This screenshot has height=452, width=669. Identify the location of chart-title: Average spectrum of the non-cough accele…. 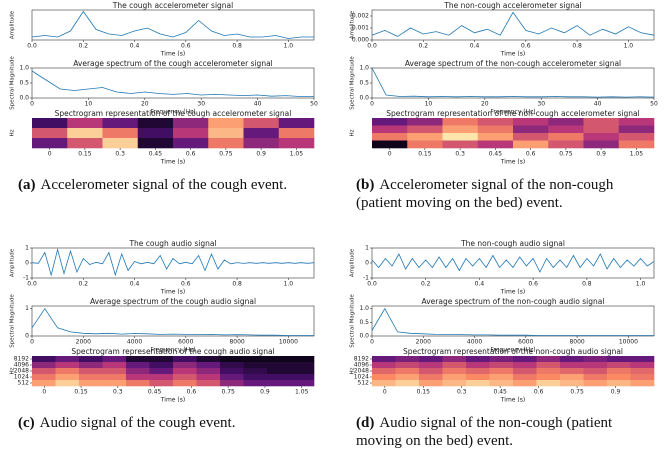
(513, 63).